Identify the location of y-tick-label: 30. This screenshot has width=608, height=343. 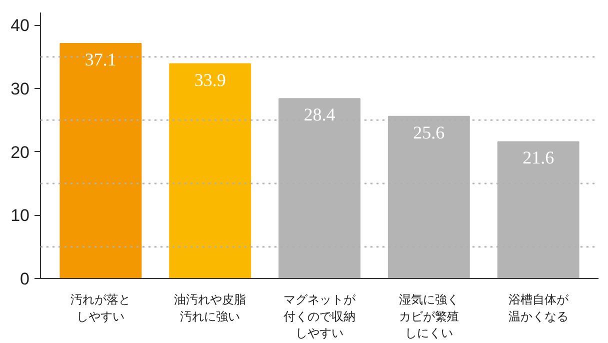
(20, 89).